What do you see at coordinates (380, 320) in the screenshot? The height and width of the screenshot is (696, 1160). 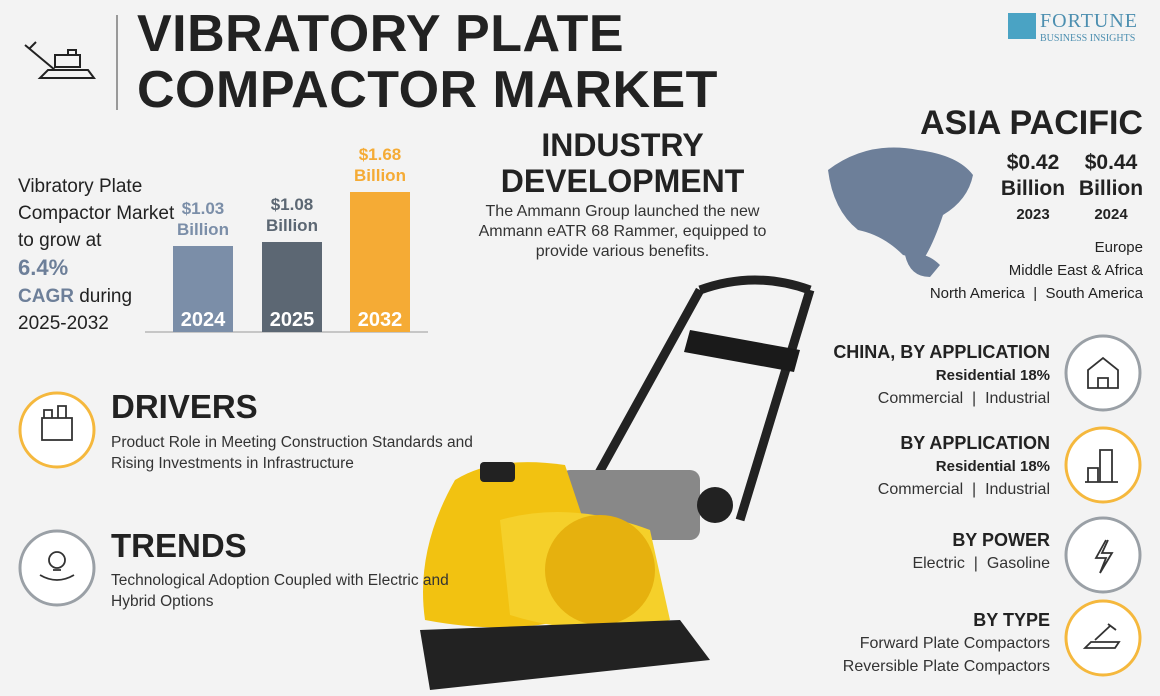 I see `x-tick-label: 2032` at bounding box center [380, 320].